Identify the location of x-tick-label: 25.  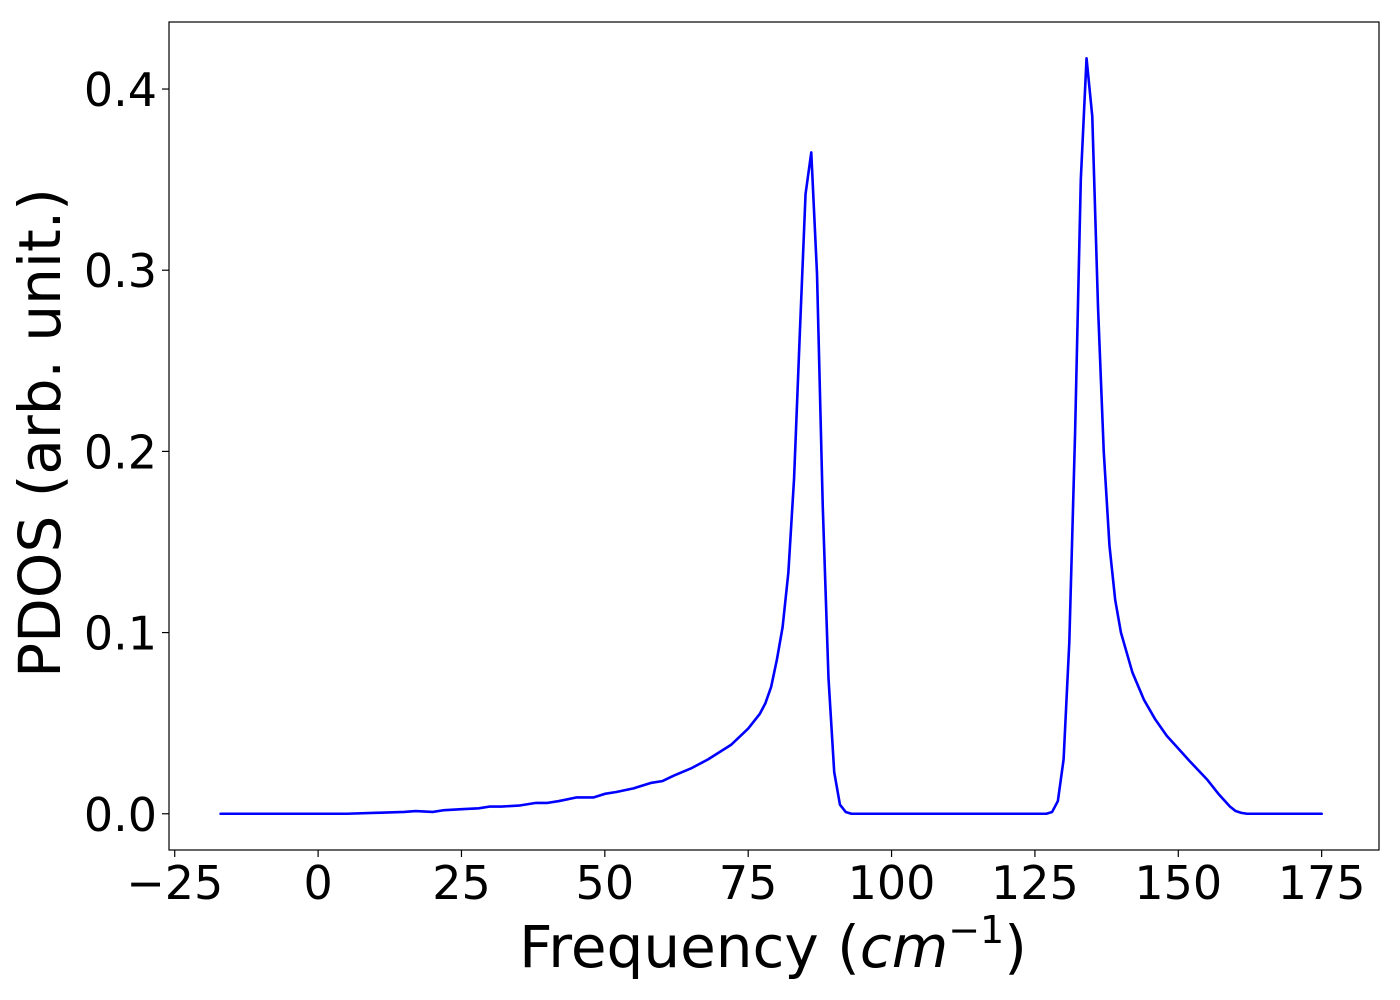
(461, 883).